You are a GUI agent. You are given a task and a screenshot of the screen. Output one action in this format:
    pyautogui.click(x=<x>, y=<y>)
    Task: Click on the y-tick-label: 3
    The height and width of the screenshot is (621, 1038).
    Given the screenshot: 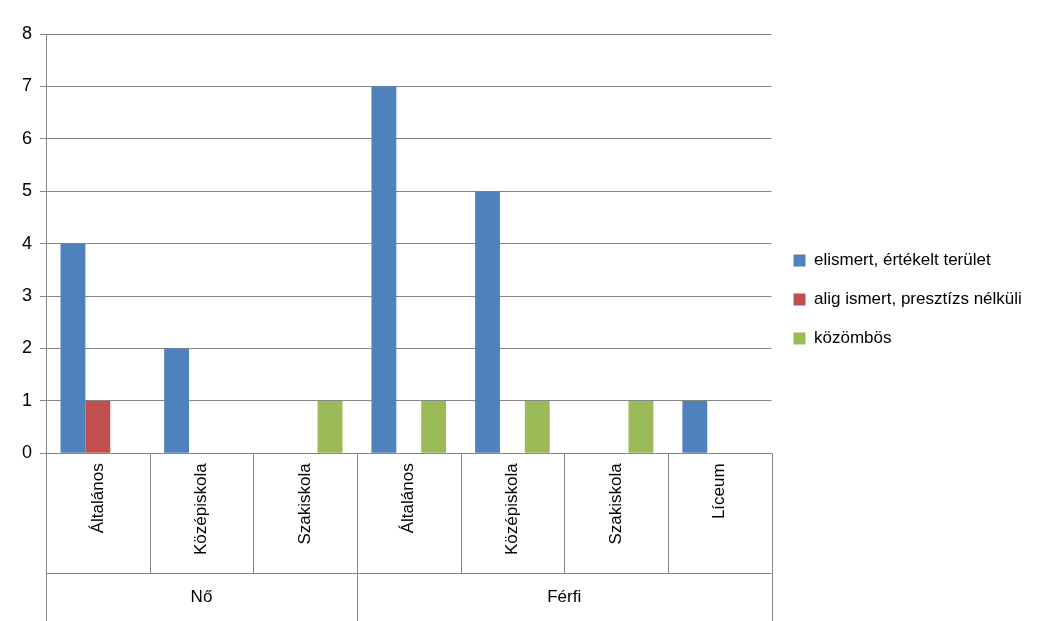 What is the action you would take?
    pyautogui.click(x=27, y=295)
    